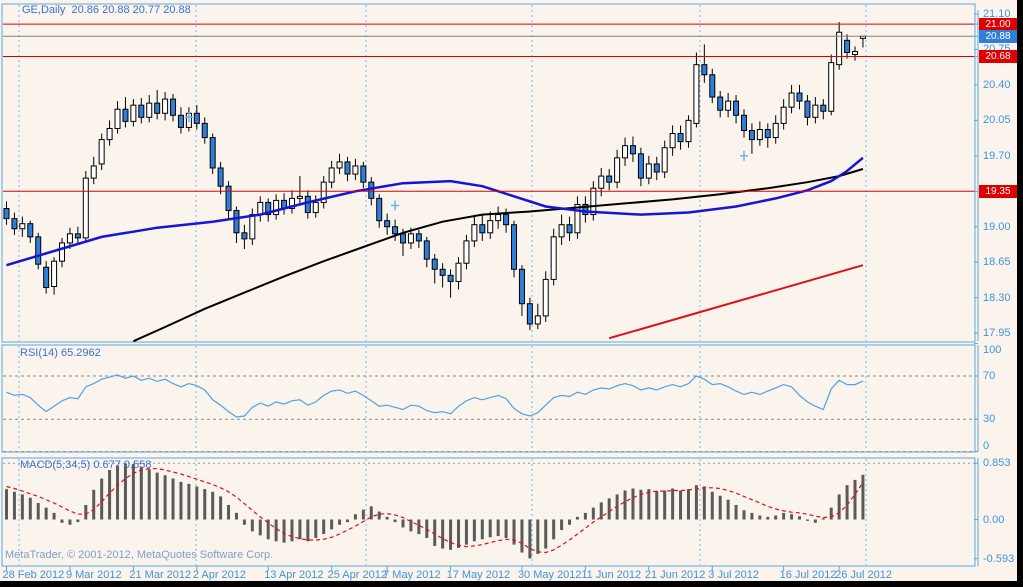 This screenshot has height=587, width=1023. I want to click on price-badge-20.68: 20.68, so click(998, 57).